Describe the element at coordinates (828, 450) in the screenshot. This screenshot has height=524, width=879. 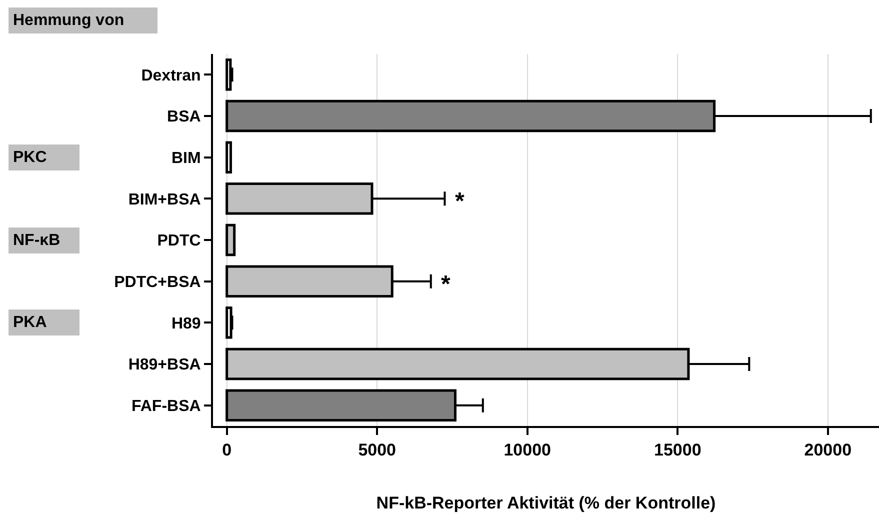
I see `x-tick-label: 20000` at that location.